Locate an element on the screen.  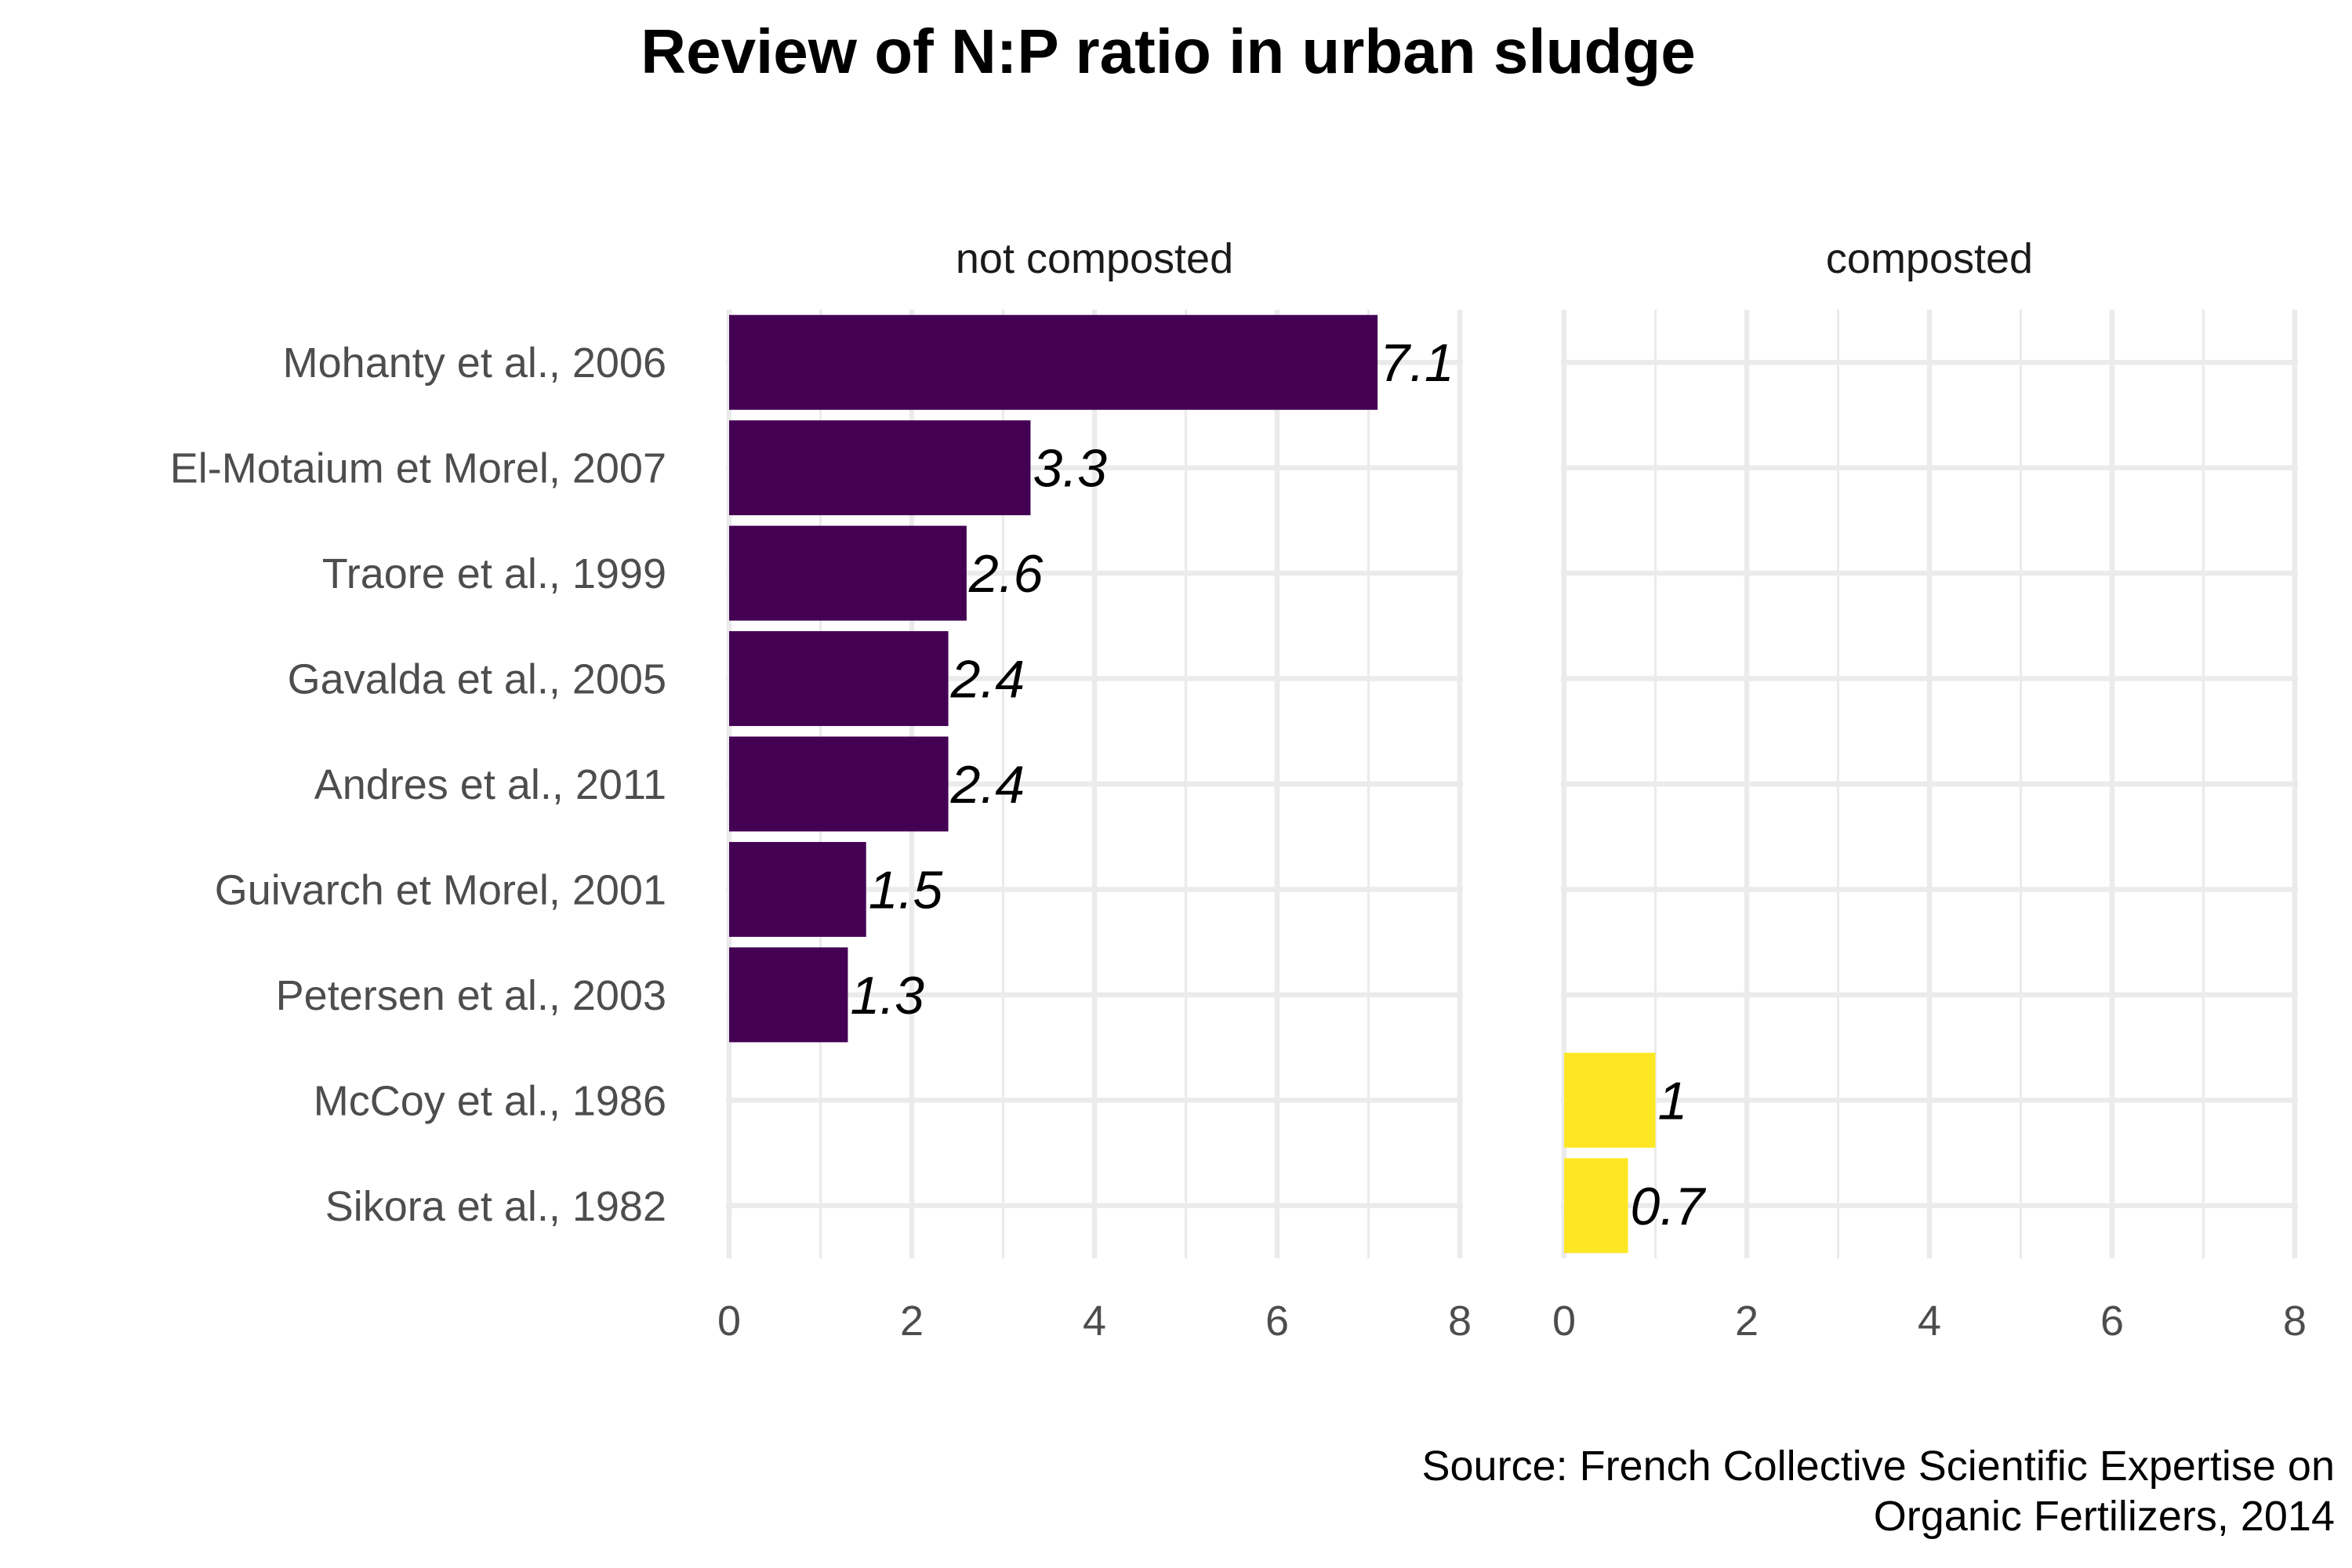
y-category-label: Petersen et al., 2003 is located at coordinates (471, 995).